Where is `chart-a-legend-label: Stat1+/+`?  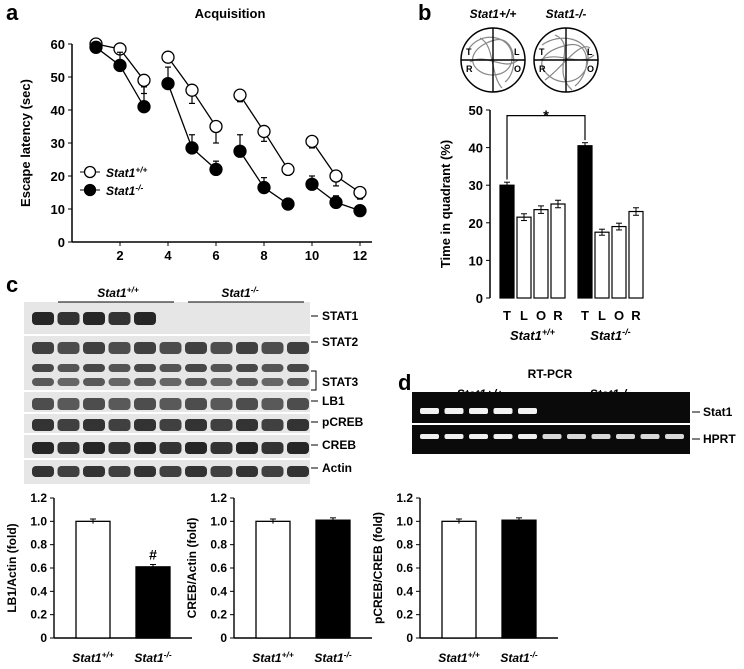 chart-a-legend-label: Stat1+/+ is located at coordinates (127, 172).